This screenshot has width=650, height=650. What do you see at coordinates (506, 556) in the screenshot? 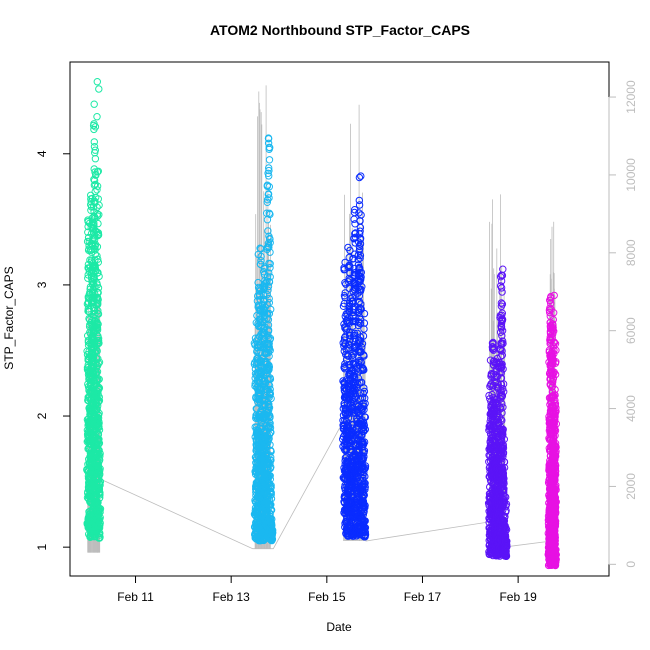
I see `data-point-min` at bounding box center [506, 556].